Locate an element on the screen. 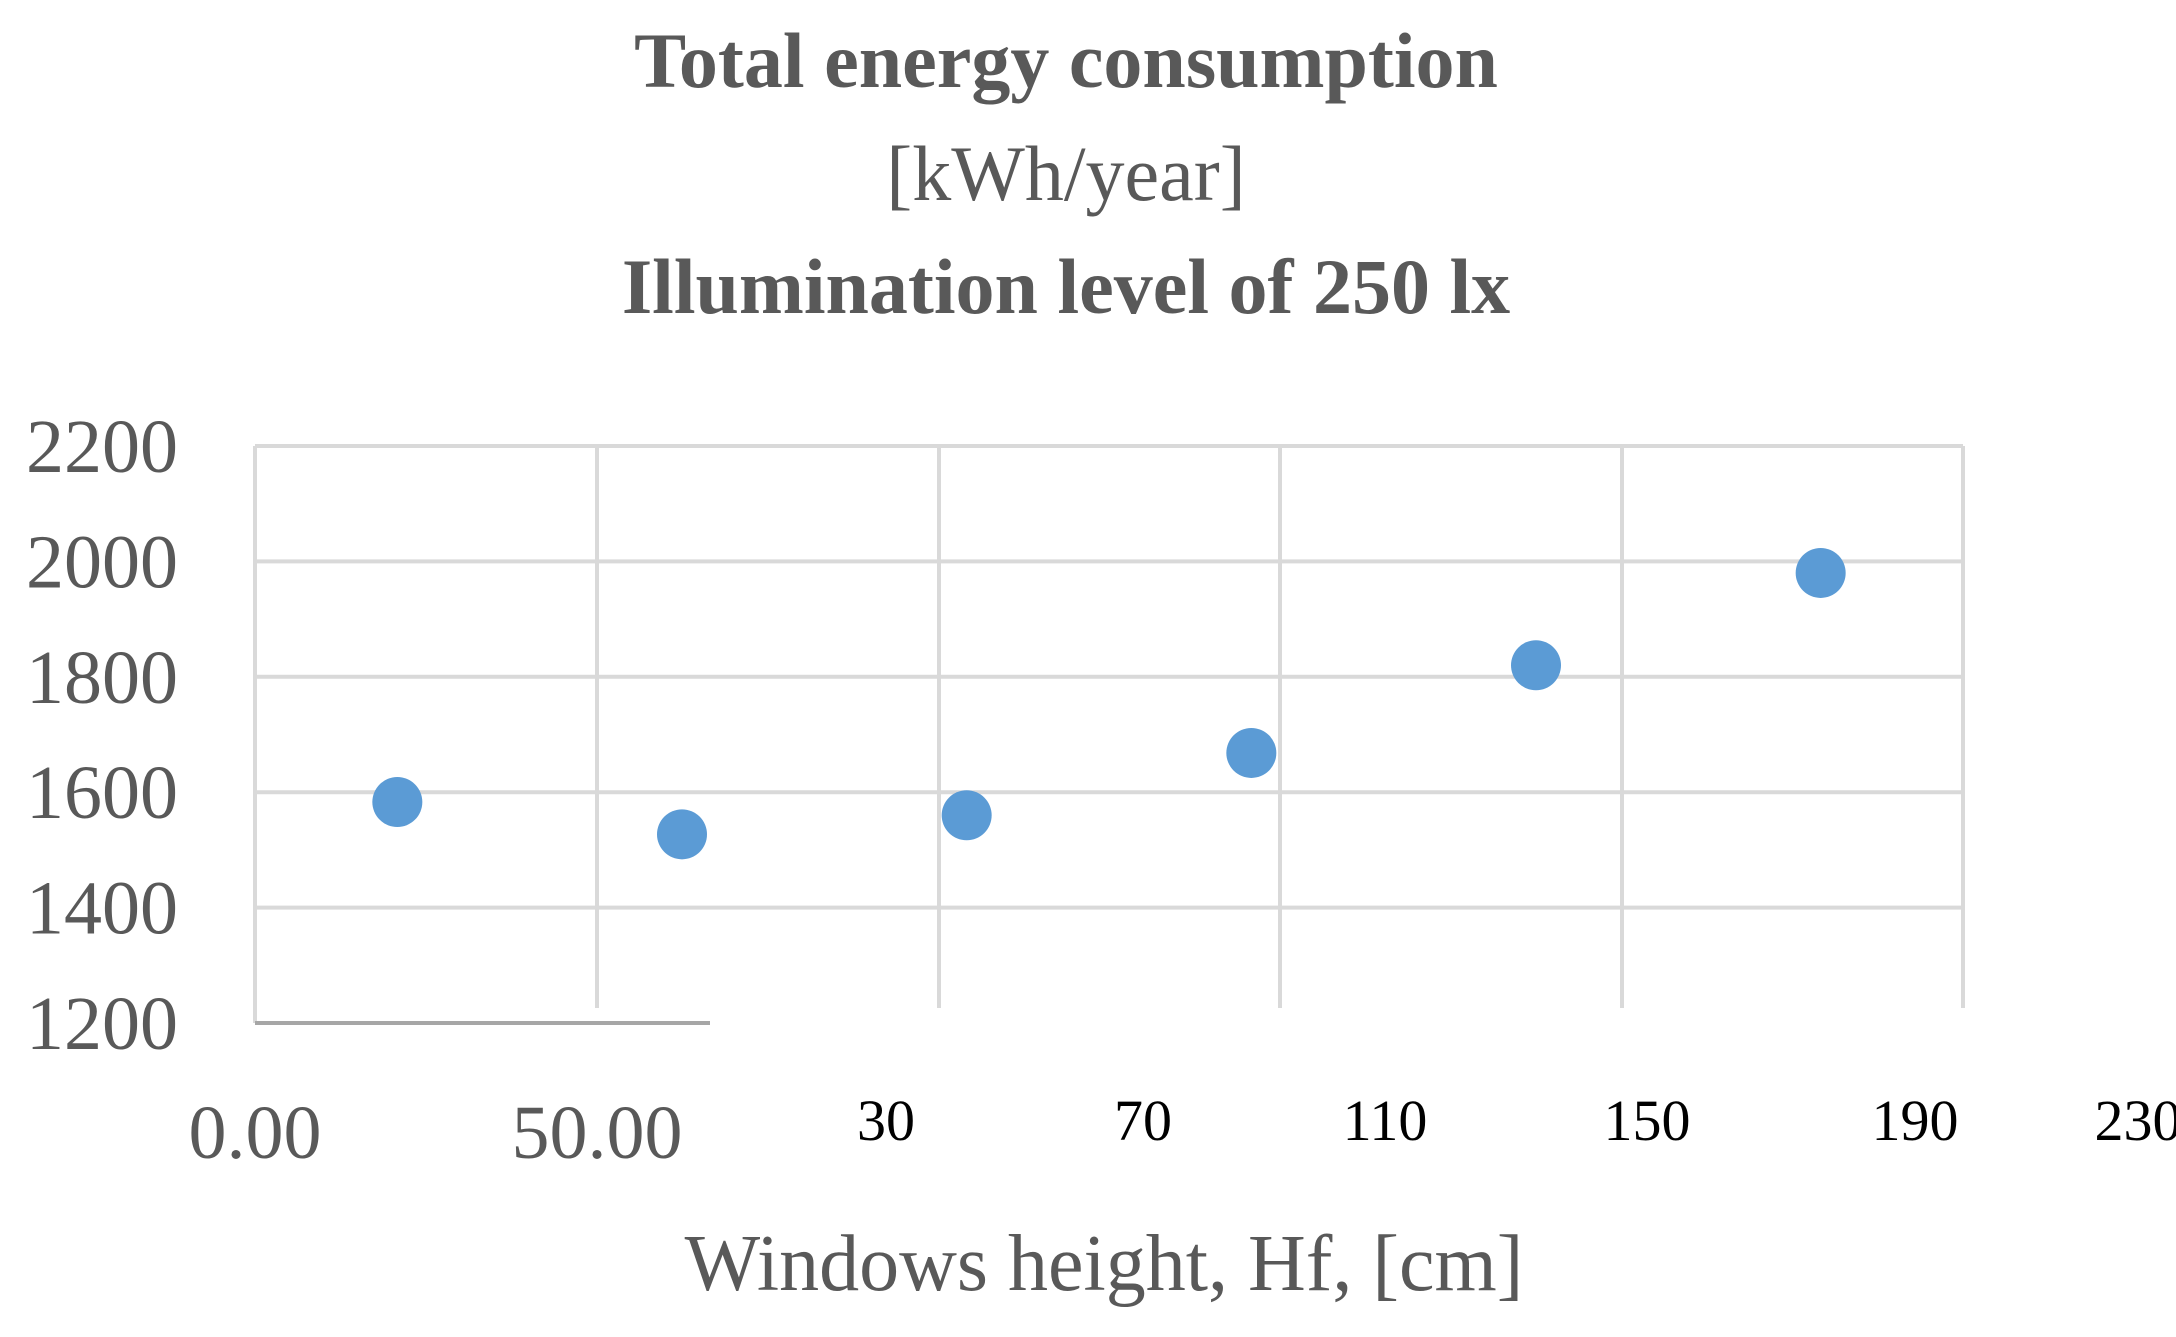  chart-title-line3: Illumination level of 250 lx is located at coordinates (1066, 286).